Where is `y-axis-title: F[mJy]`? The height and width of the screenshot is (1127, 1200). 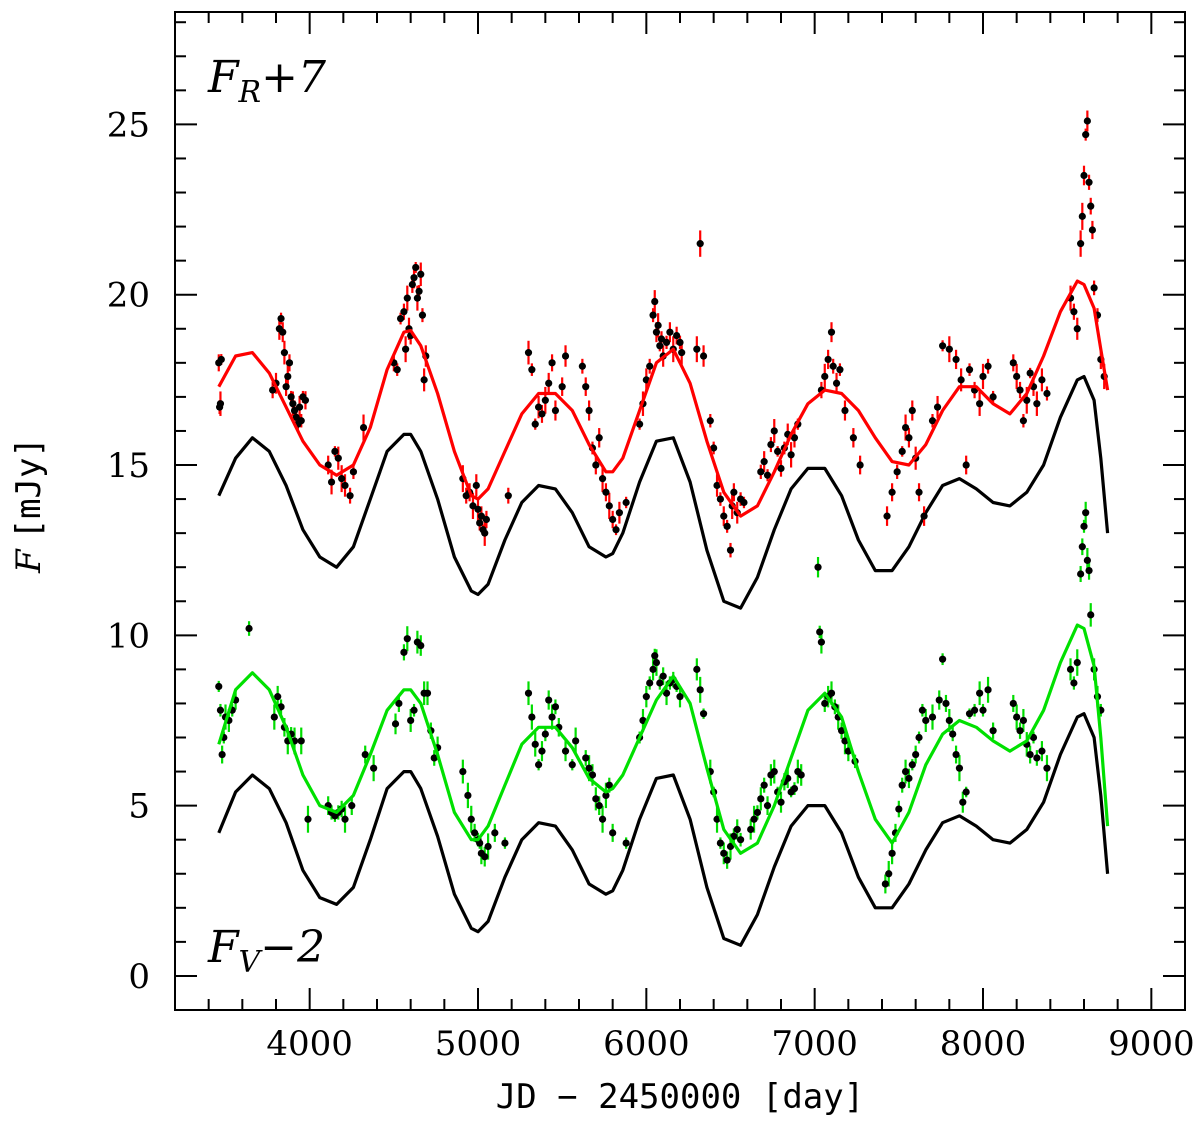
y-axis-title: F[mJy] is located at coordinates (29, 505).